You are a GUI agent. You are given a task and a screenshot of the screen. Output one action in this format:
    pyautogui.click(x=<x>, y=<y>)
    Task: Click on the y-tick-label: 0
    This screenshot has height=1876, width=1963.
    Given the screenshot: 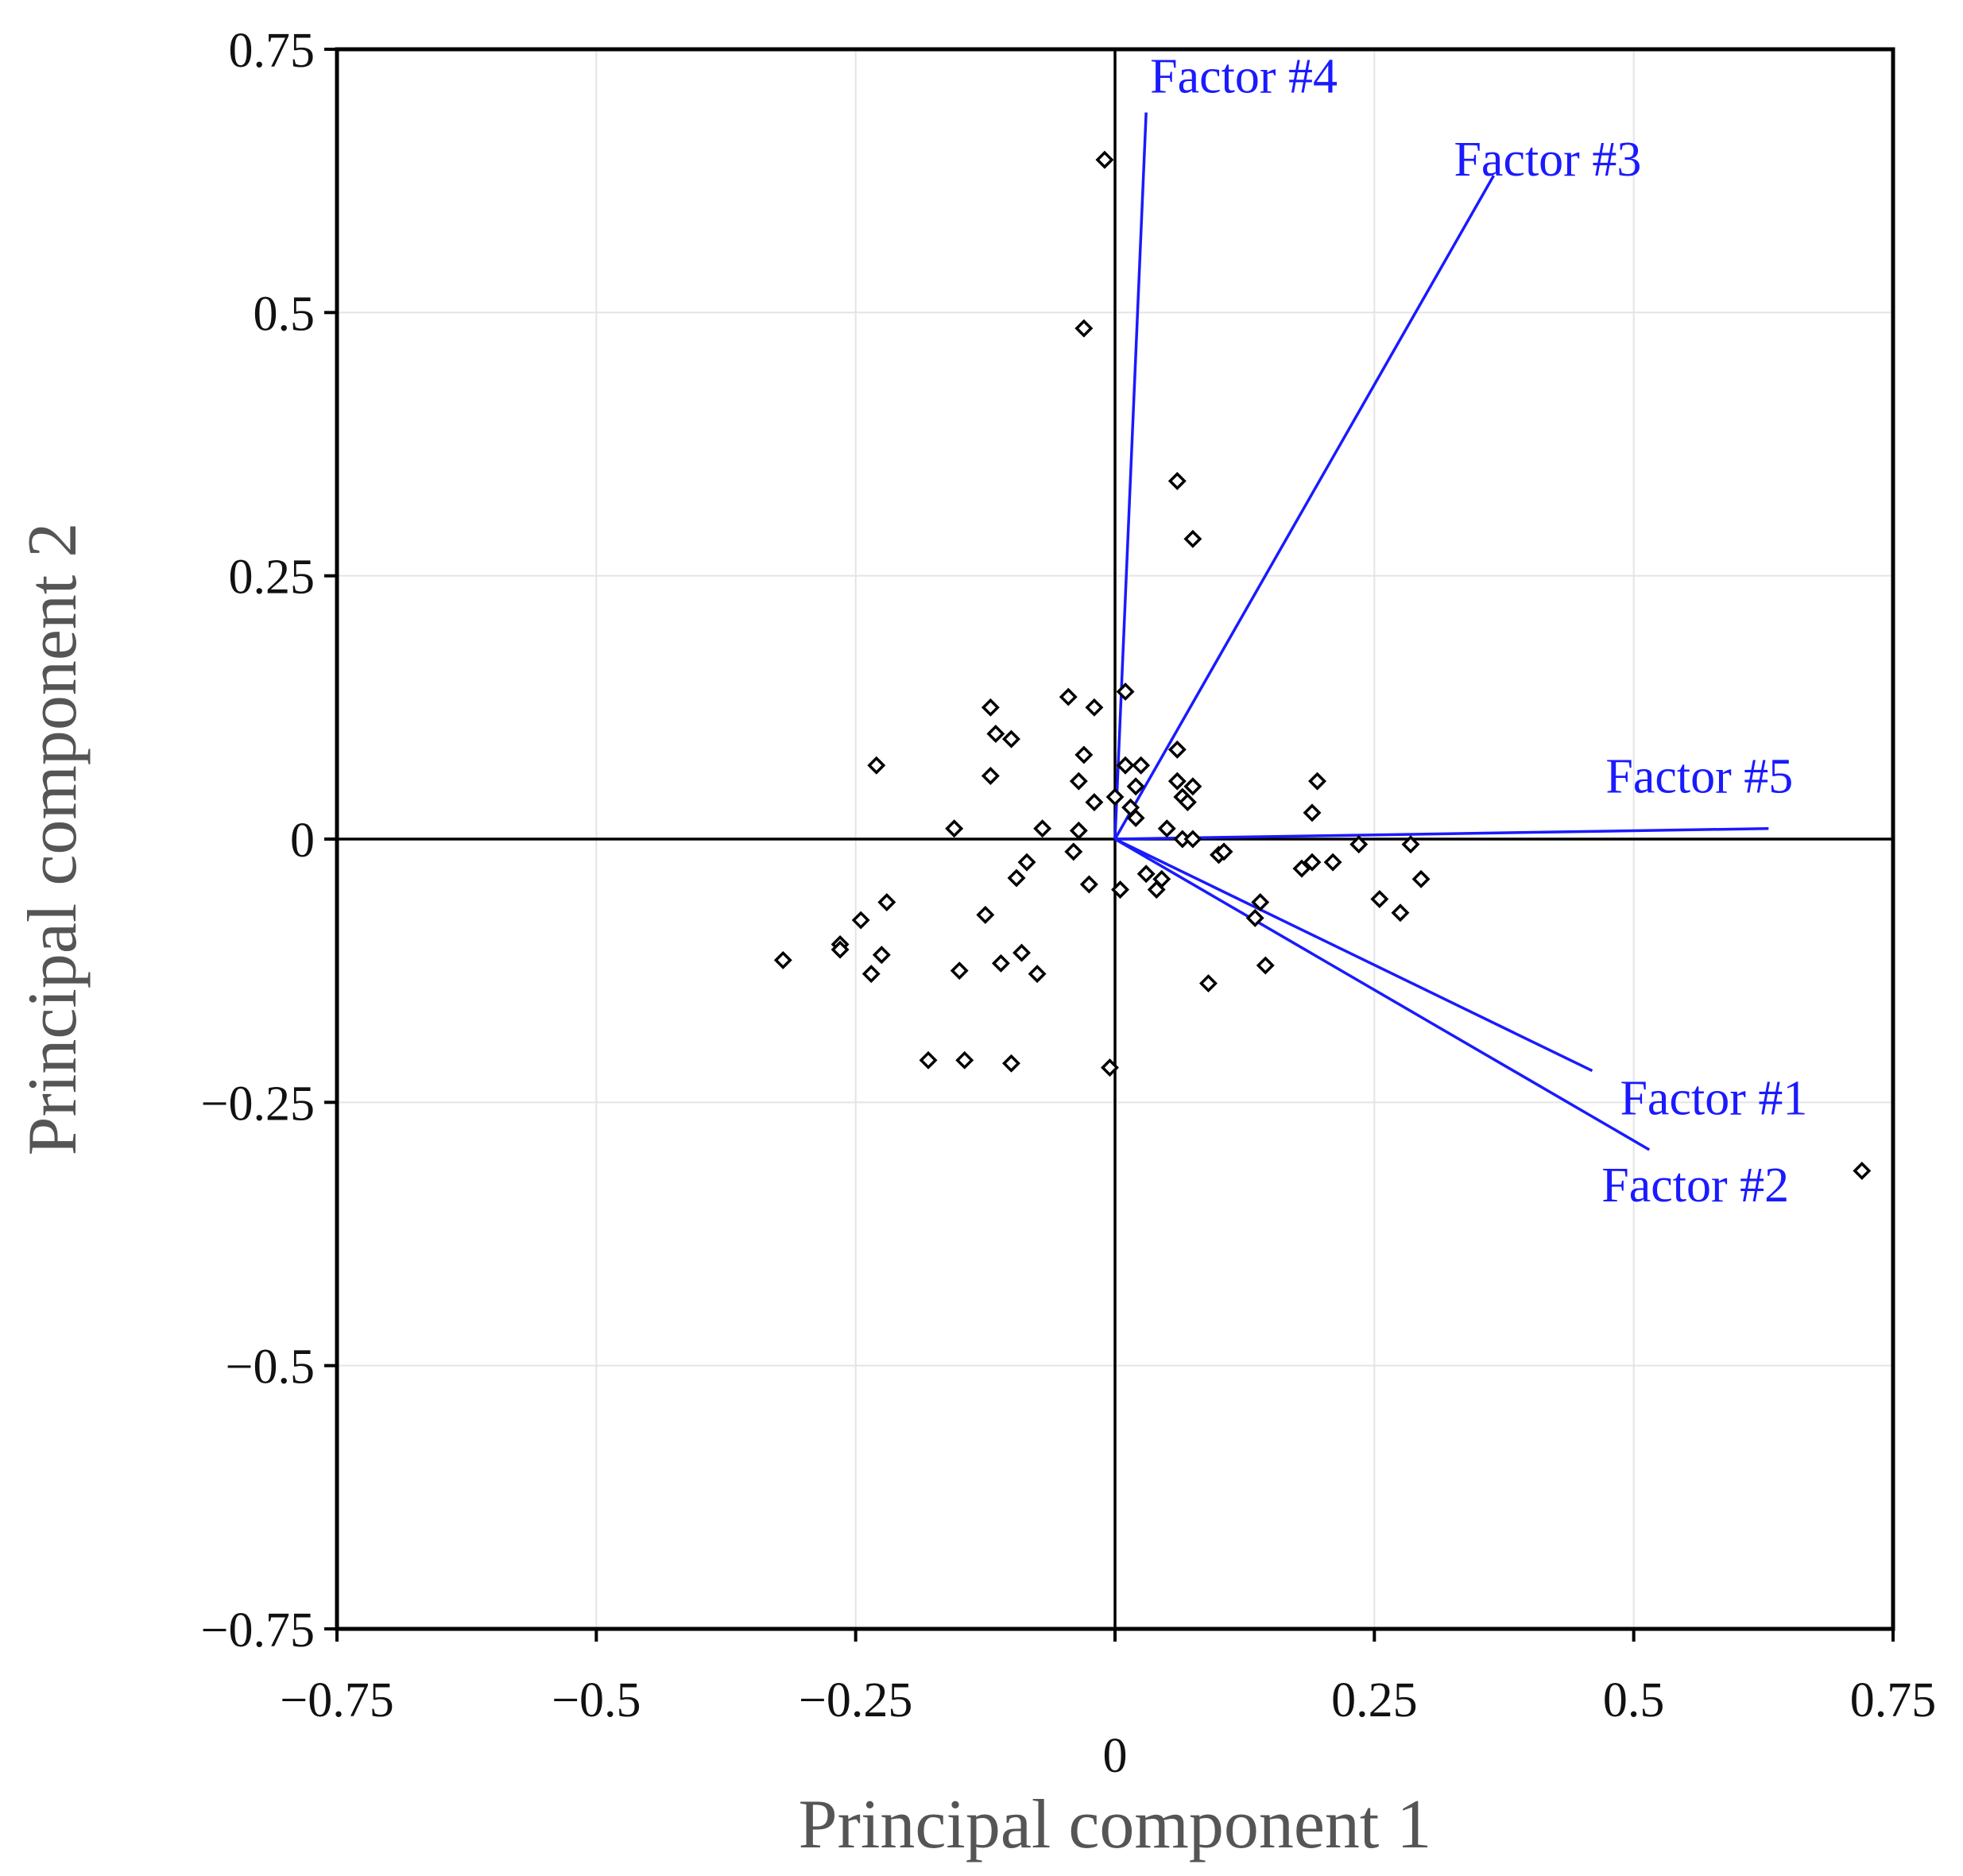 What is the action you would take?
    pyautogui.click(x=302, y=841)
    